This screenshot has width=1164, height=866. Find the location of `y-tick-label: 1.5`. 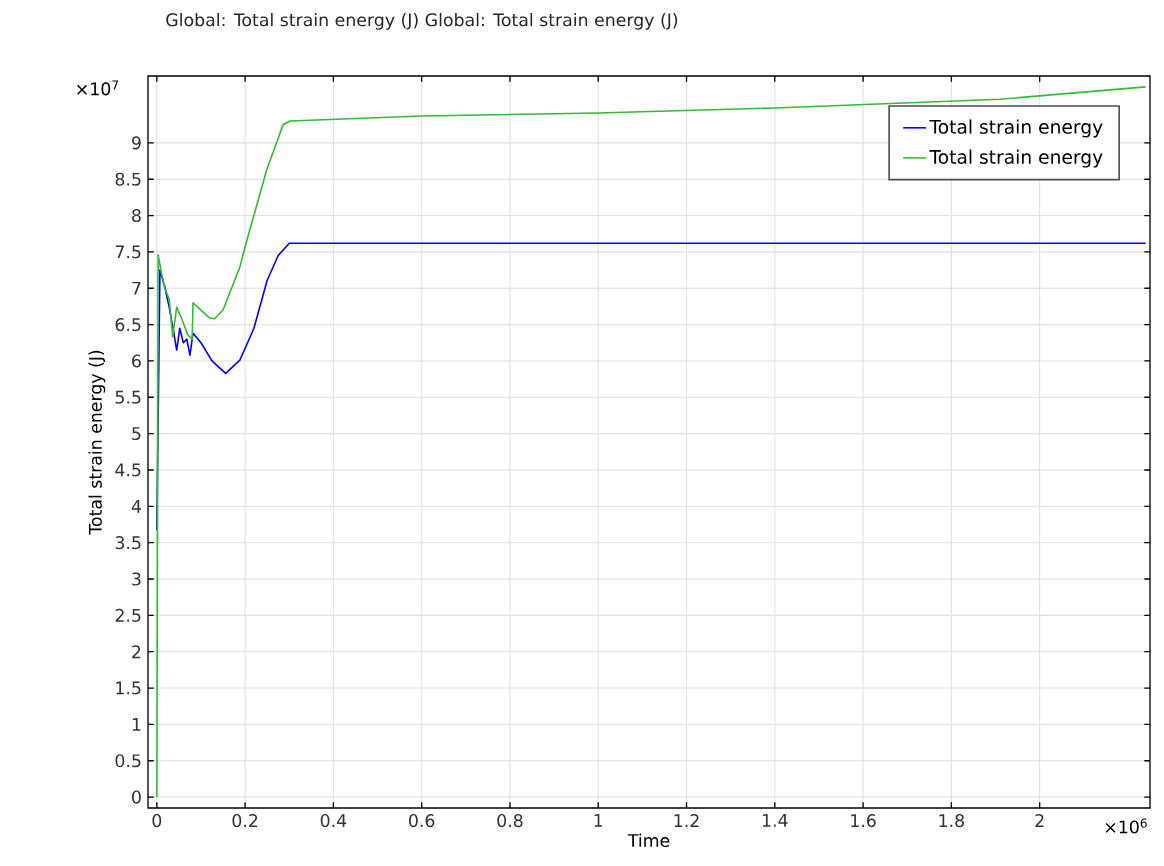

y-tick-label: 1.5 is located at coordinates (128, 688).